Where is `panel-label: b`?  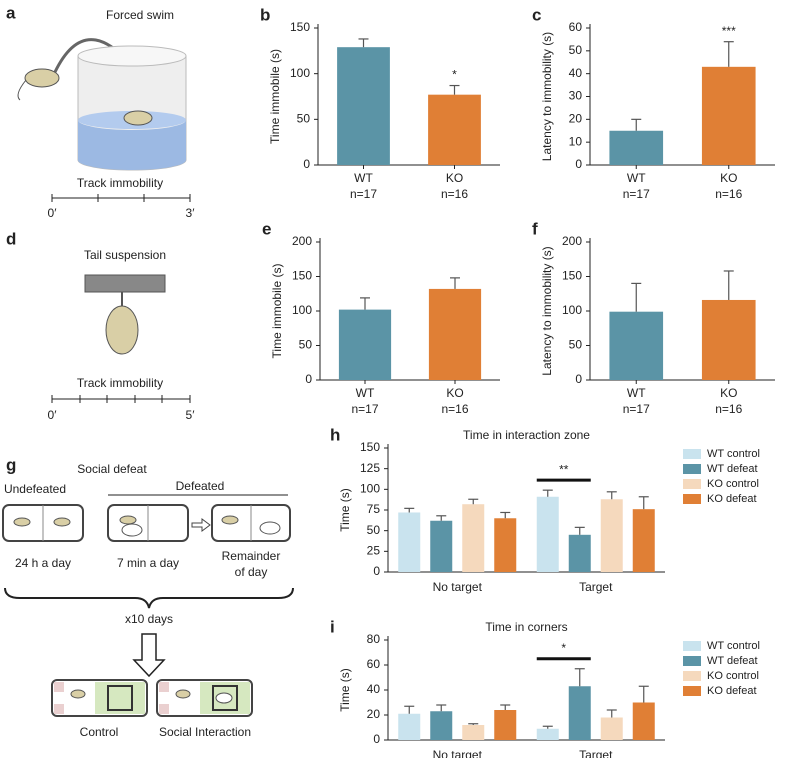
panel-label: b is located at coordinates (265, 14).